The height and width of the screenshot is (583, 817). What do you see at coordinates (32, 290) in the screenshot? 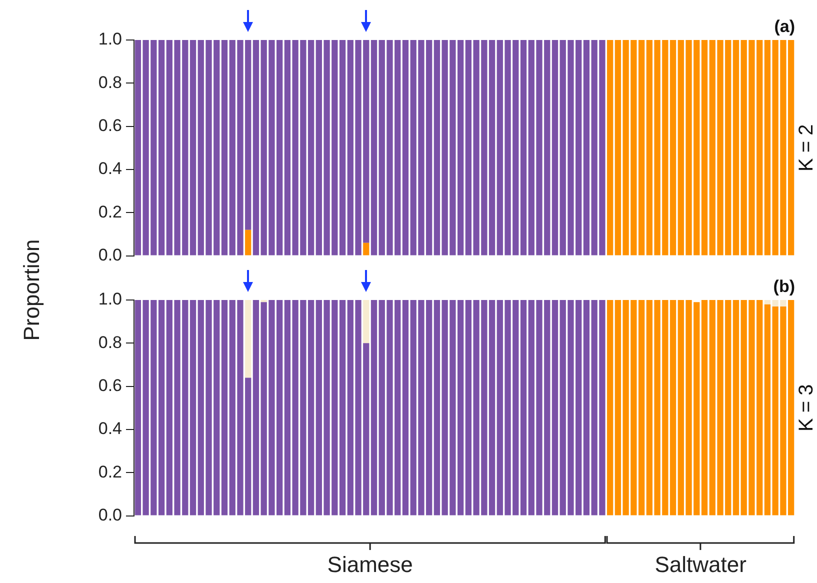
I see `y-axis-title: Proportion` at bounding box center [32, 290].